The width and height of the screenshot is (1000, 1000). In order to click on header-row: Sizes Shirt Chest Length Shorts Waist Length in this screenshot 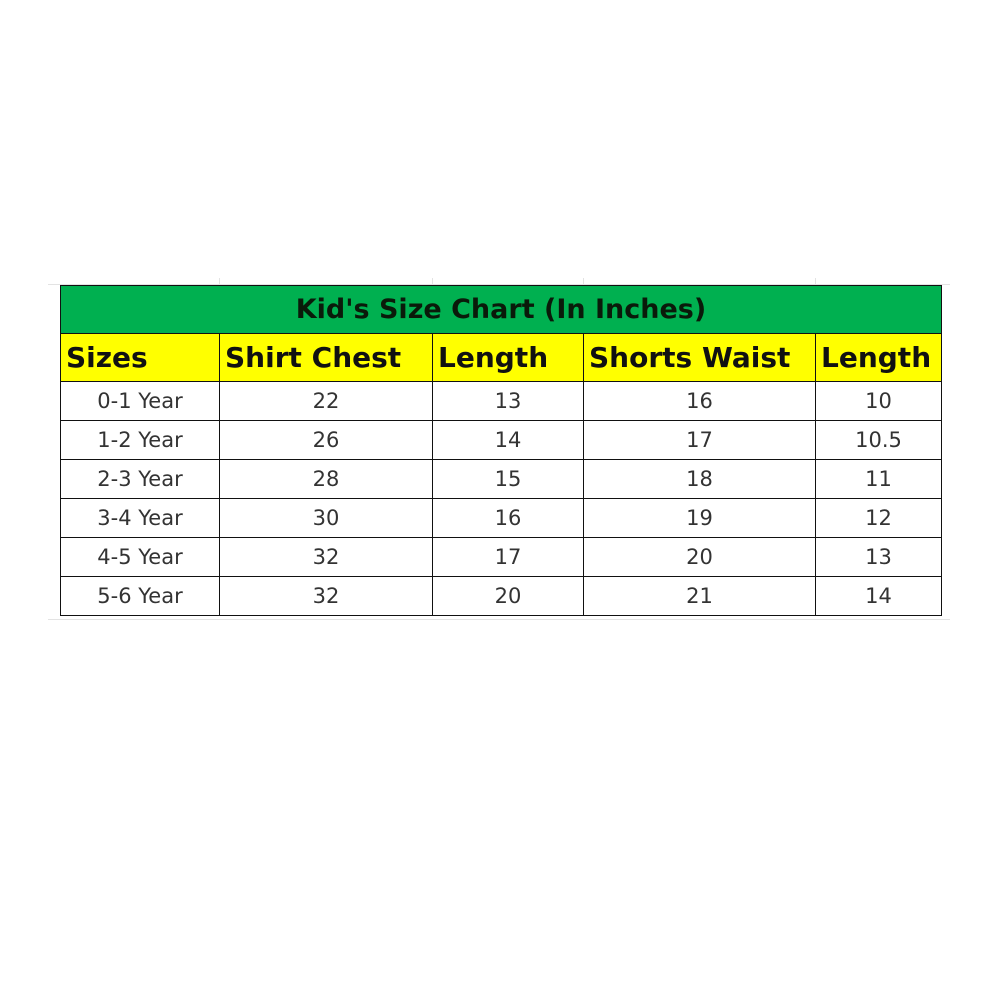, I will do `click(501, 357)`.